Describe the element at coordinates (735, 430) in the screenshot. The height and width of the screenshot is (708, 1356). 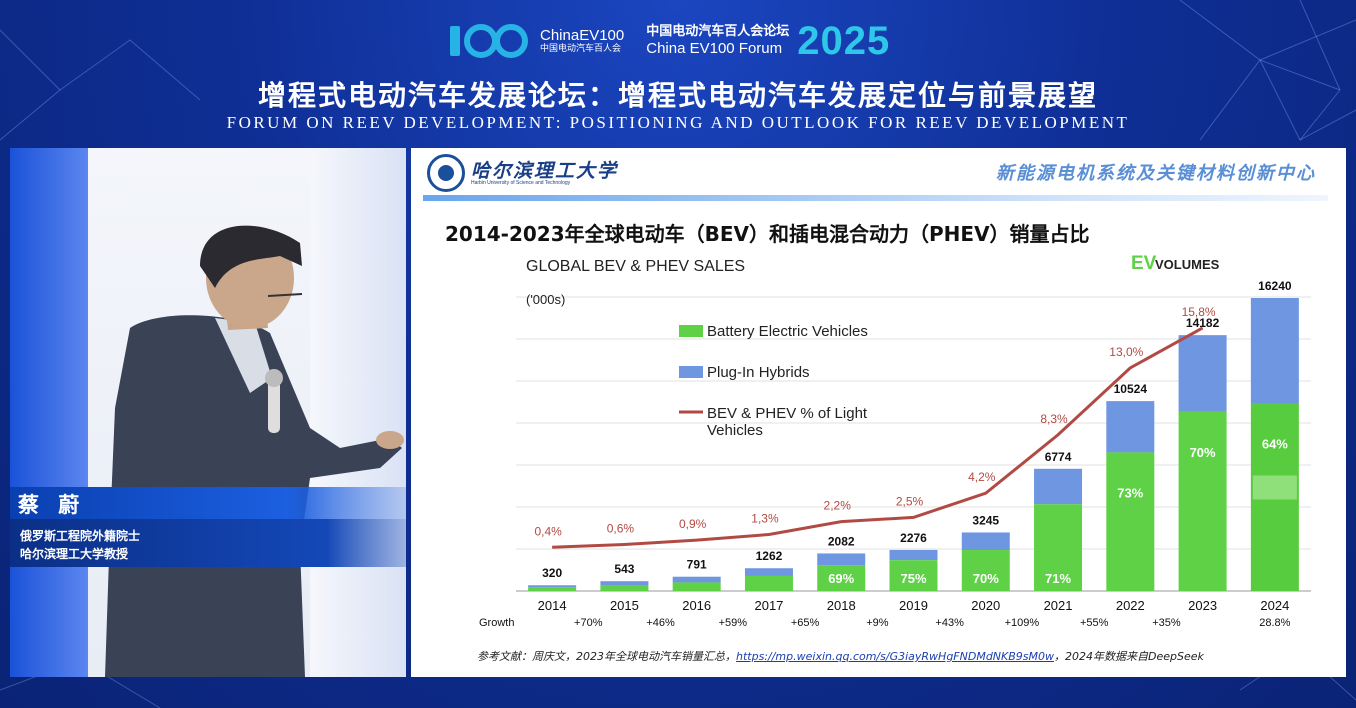
I see `legend-label-share-line2: Vehicles` at that location.